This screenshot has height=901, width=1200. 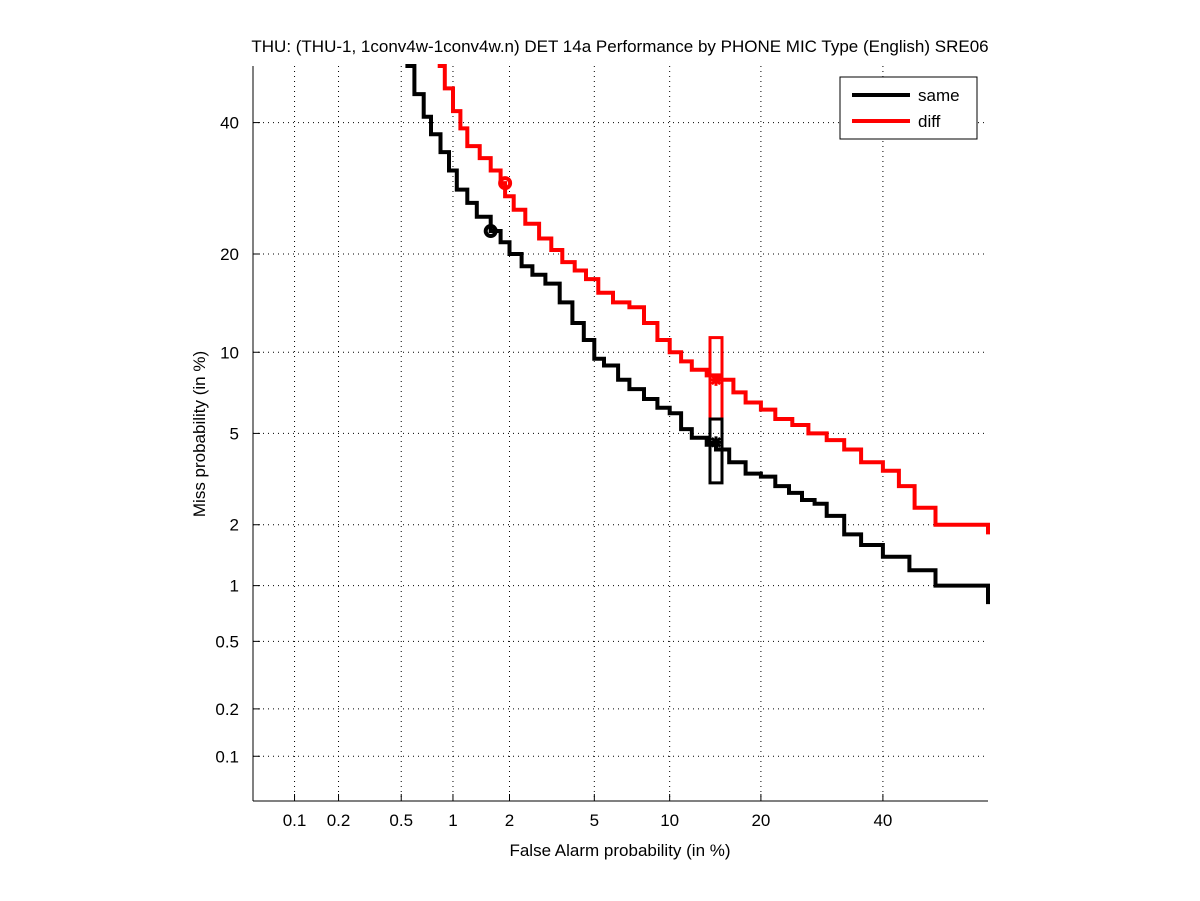 I want to click on x-tick-label: 1, so click(x=452, y=820).